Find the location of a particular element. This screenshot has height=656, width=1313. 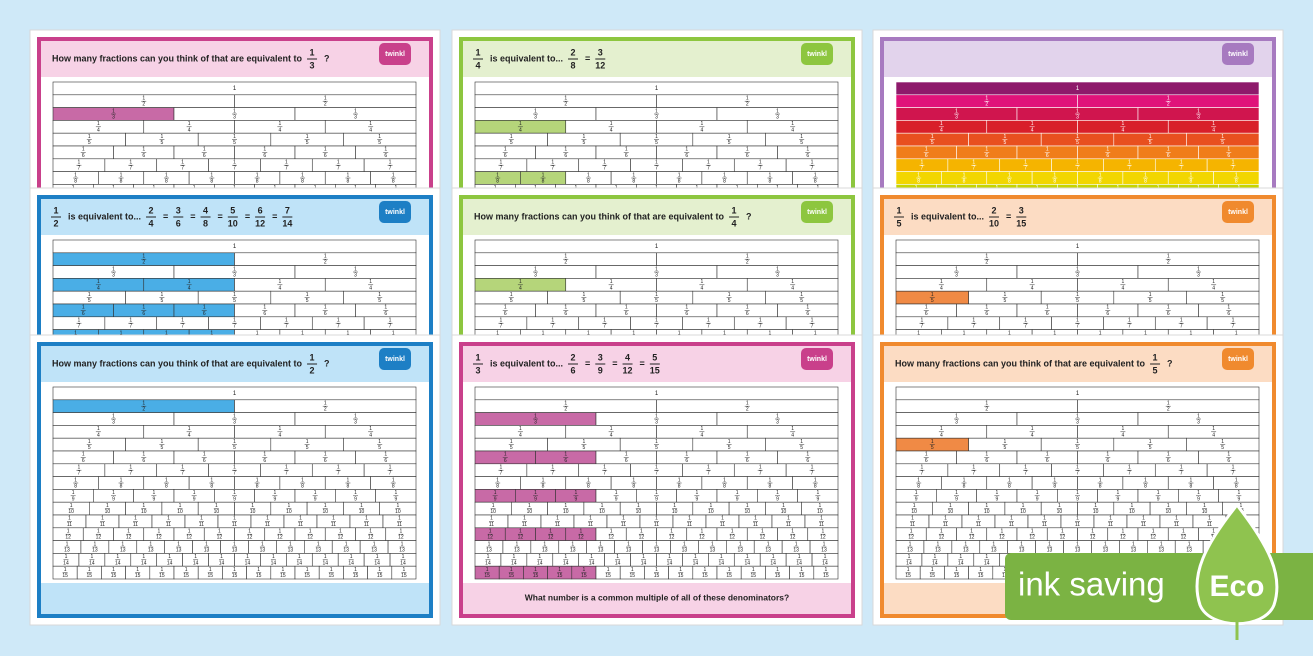

footer-band is located at coordinates (235, 598).